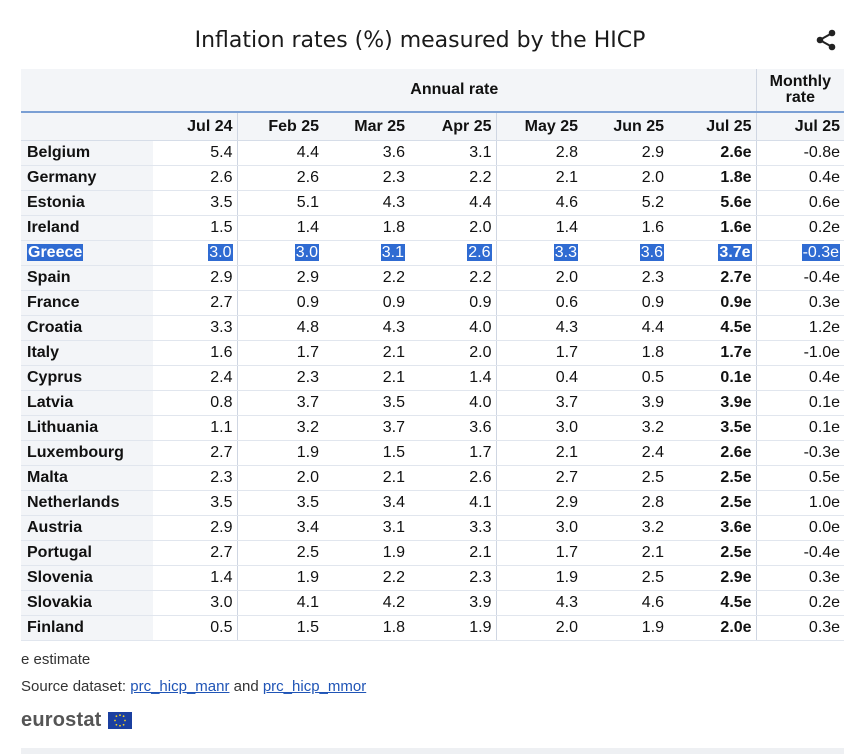 This screenshot has height=754, width=868. I want to click on value-cell: 3.4, so click(366, 503).